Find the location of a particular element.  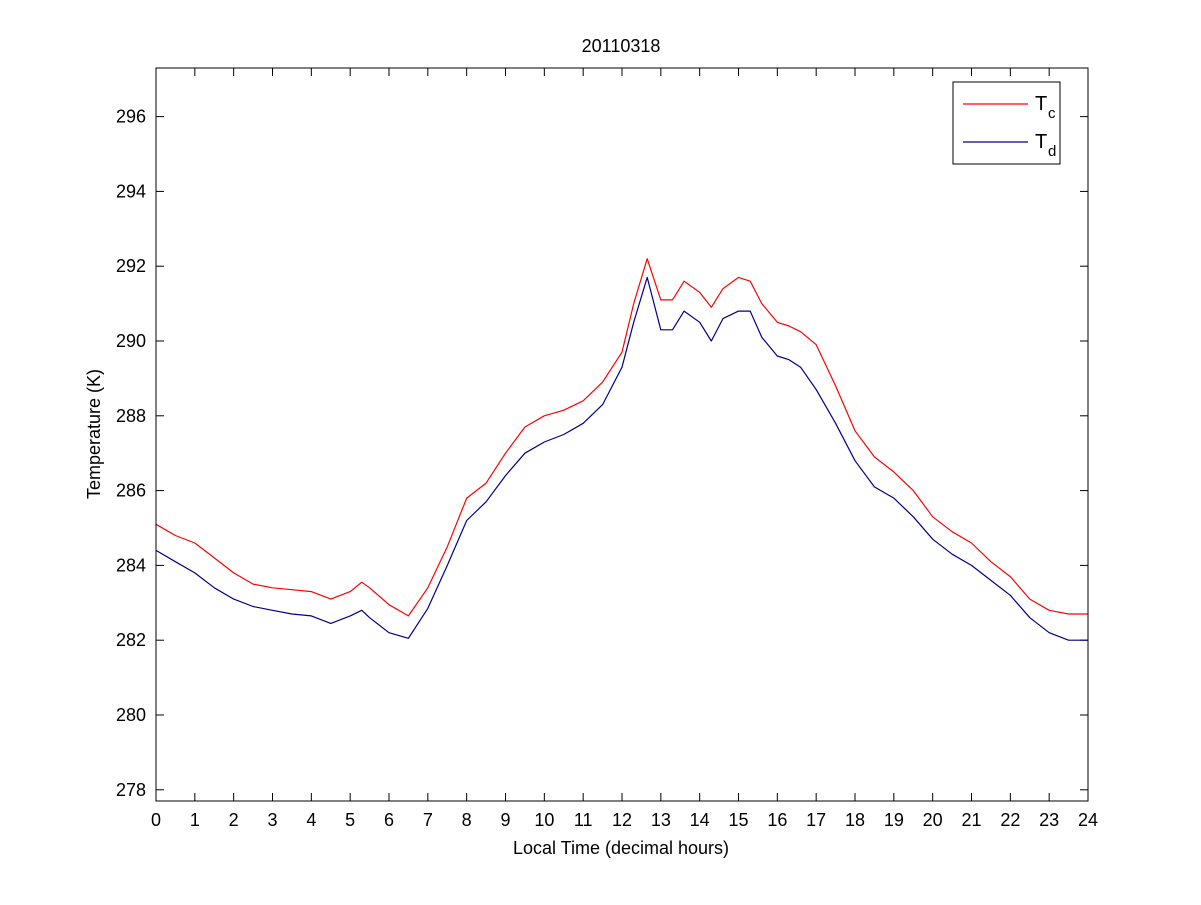

y-tick-label: 292 is located at coordinates (131, 266).